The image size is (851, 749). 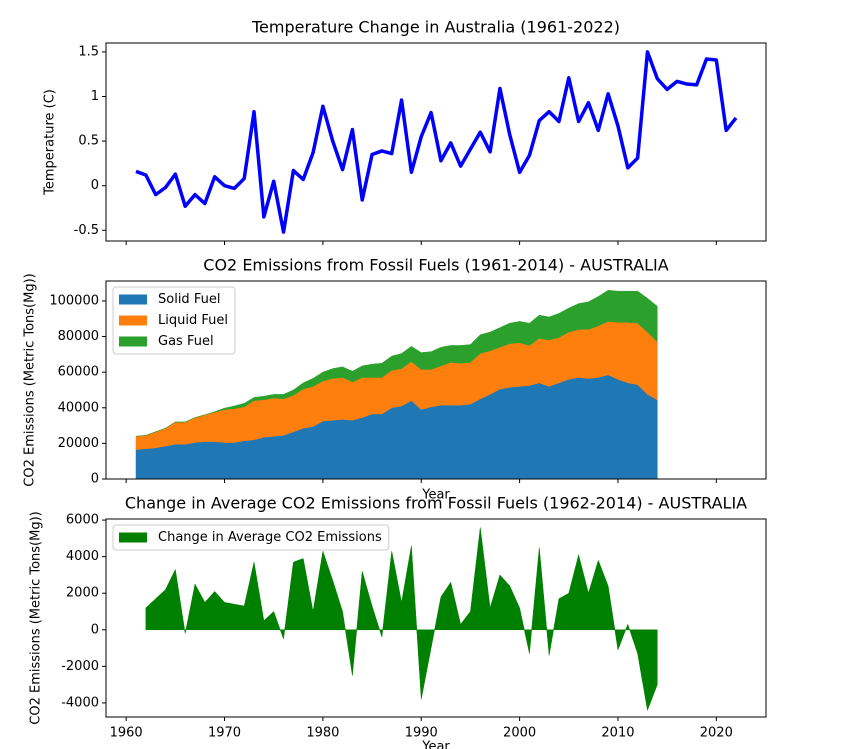 I want to click on y-tick-label: -0.5, so click(x=86, y=230).